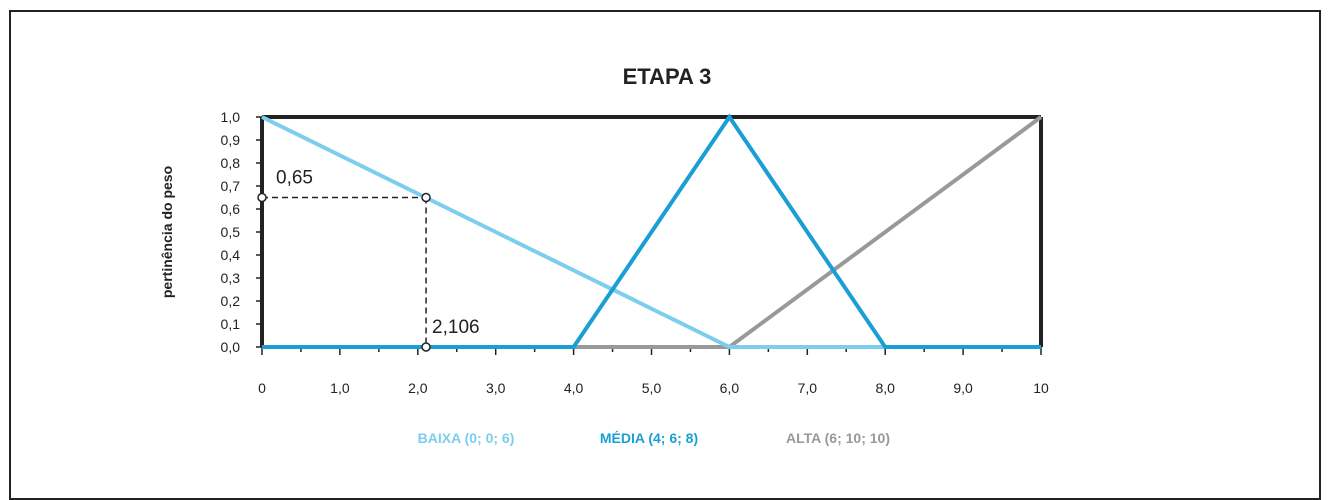  I want to click on x-tick-label: 2,0, so click(418, 388).